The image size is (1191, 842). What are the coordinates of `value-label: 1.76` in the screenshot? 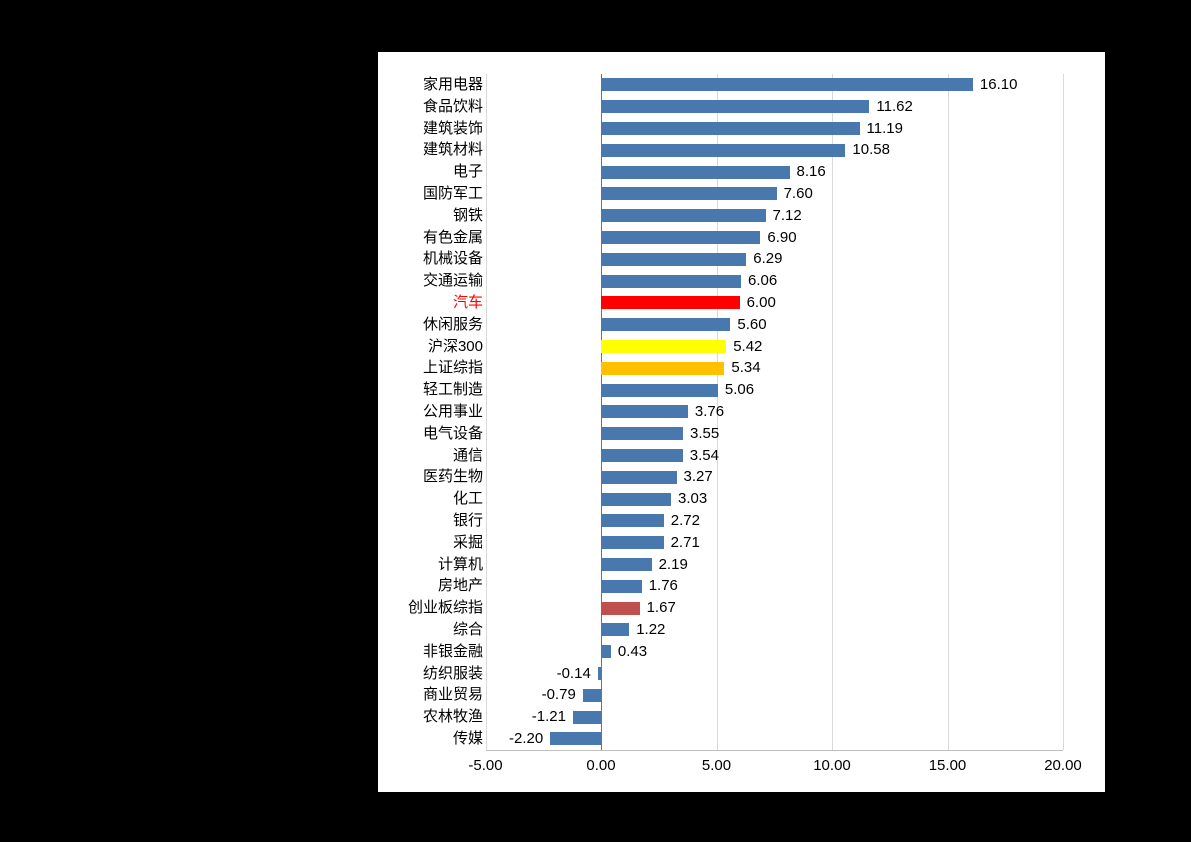 It's located at (663, 586).